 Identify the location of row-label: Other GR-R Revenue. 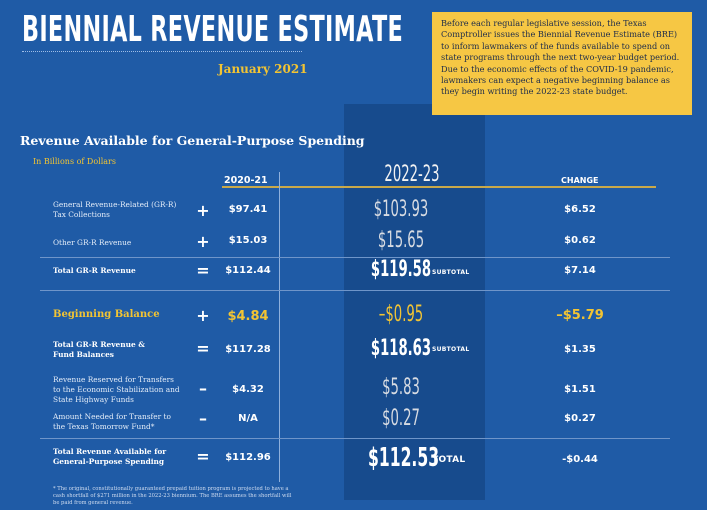
(92, 242).